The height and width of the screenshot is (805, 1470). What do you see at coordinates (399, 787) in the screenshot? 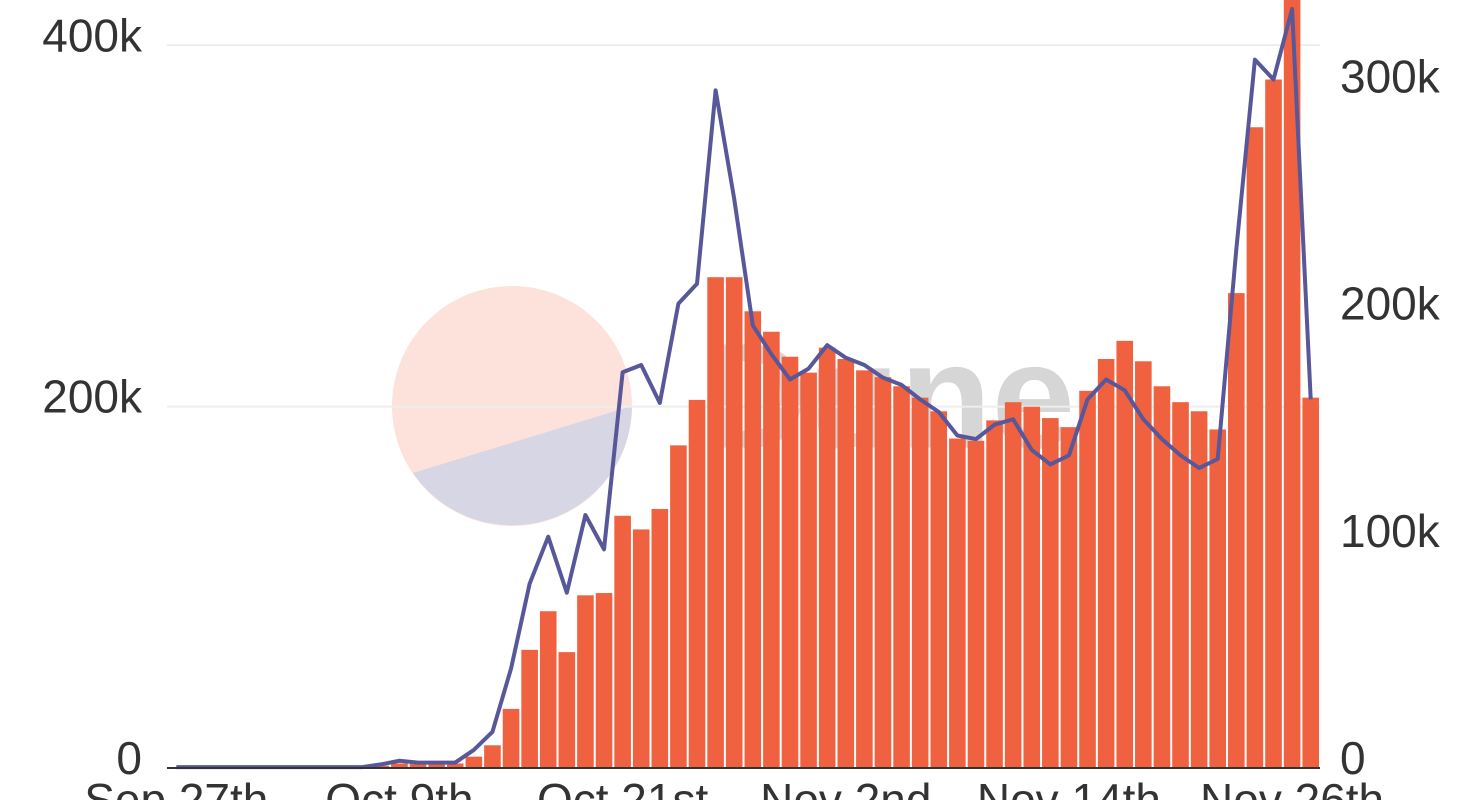
I see `x-tick-label: Oct 9th` at bounding box center [399, 787].